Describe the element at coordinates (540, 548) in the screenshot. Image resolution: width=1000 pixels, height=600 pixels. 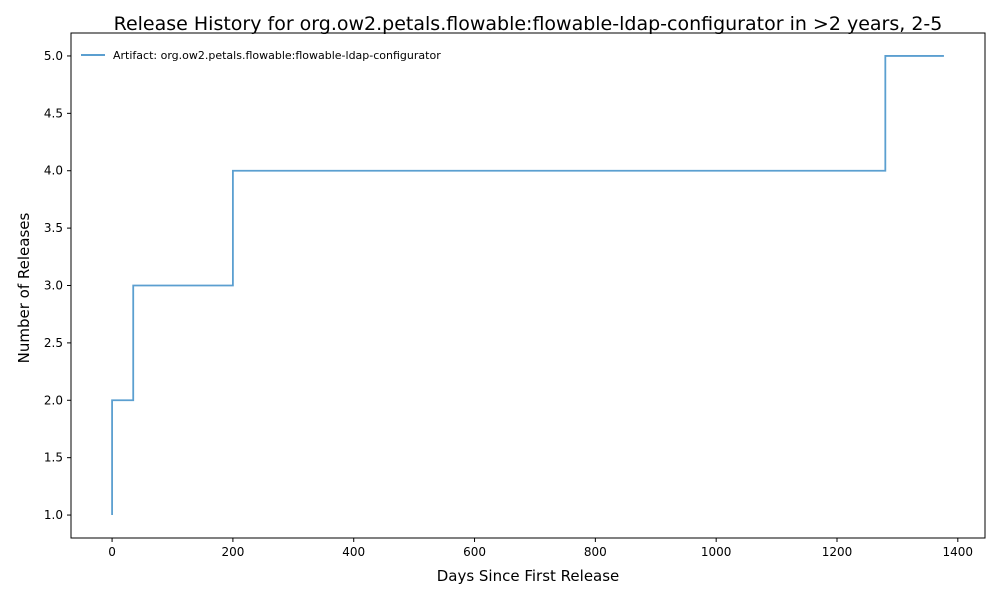
I see `x-axis-ticks: 0 200 400 600 800 1000 1200 1400` at that location.